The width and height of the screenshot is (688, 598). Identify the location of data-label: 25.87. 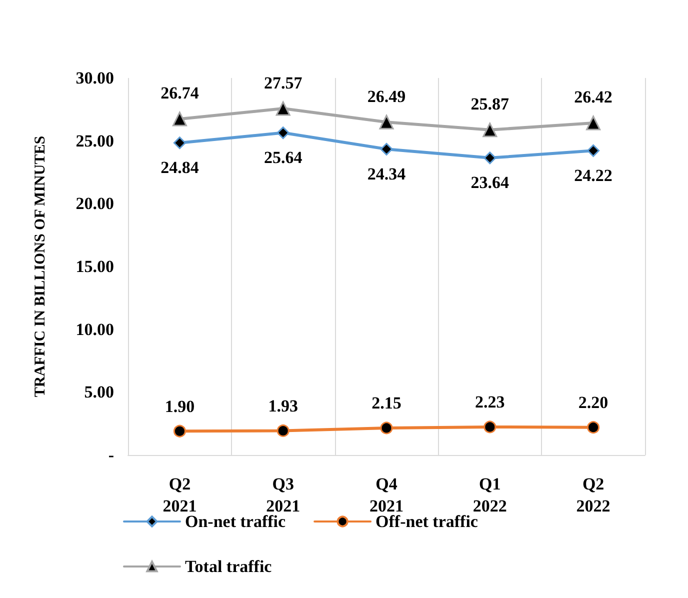
(490, 104).